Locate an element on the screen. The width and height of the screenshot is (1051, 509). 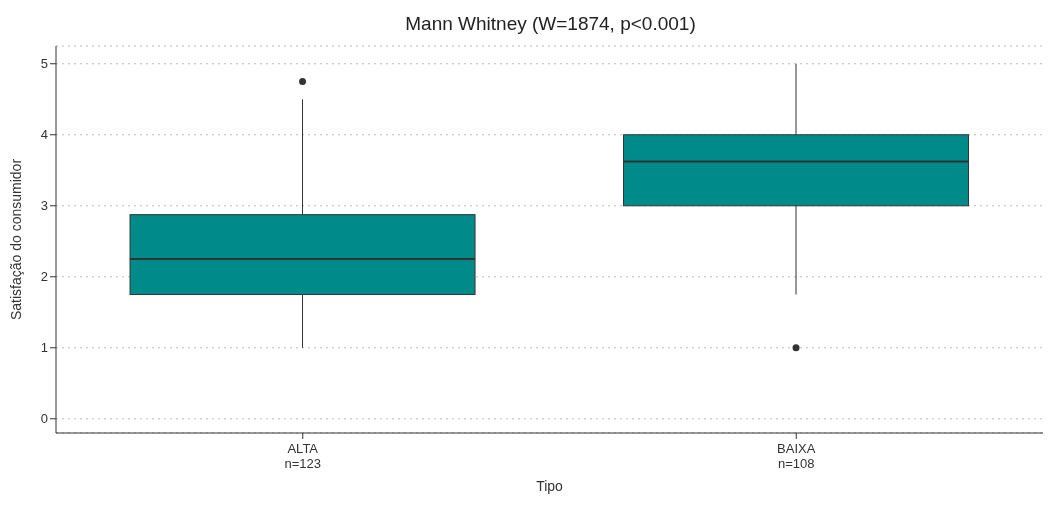
chart-title: Mann Whitney (W=1874, p<0.001) is located at coordinates (550, 24).